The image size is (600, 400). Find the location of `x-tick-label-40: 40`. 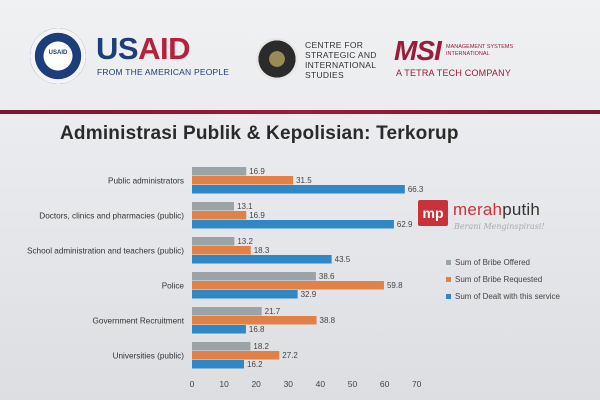

x-tick-label-40: 40 is located at coordinates (321, 384).